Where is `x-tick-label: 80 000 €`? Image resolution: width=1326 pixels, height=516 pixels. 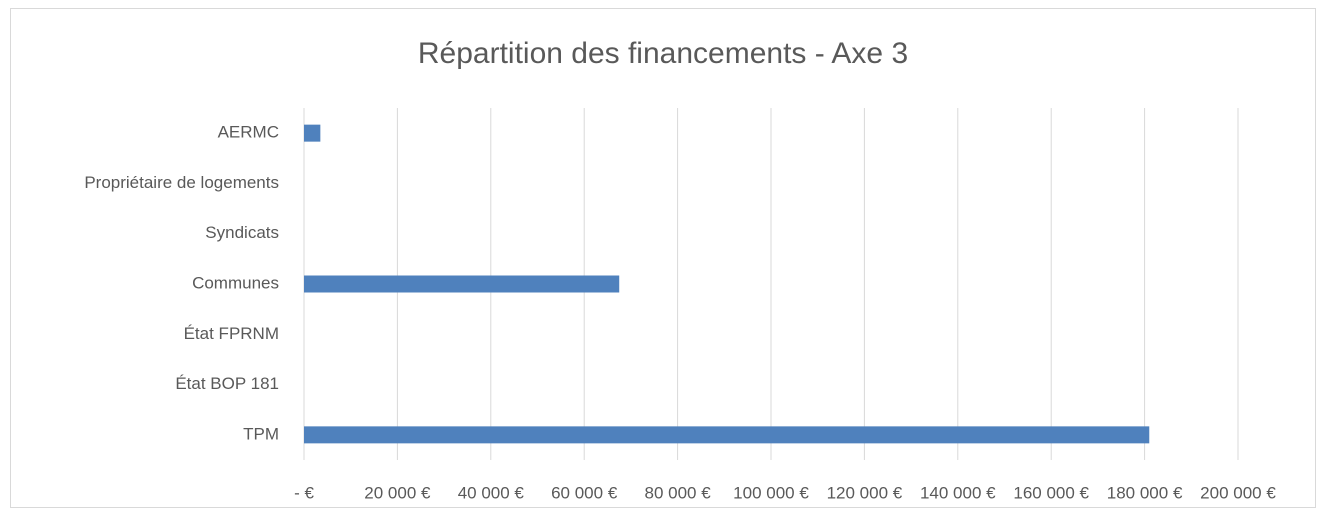 x-tick-label: 80 000 € is located at coordinates (678, 492).